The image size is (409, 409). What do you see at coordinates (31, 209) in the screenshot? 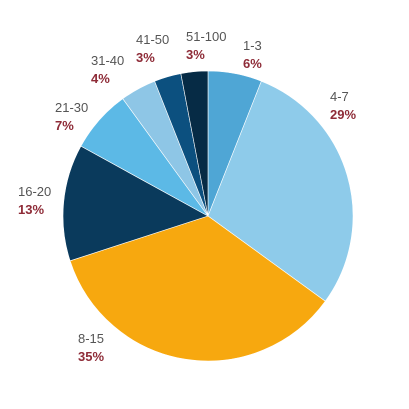
I see `slice-percent-label: 13%` at bounding box center [31, 209].